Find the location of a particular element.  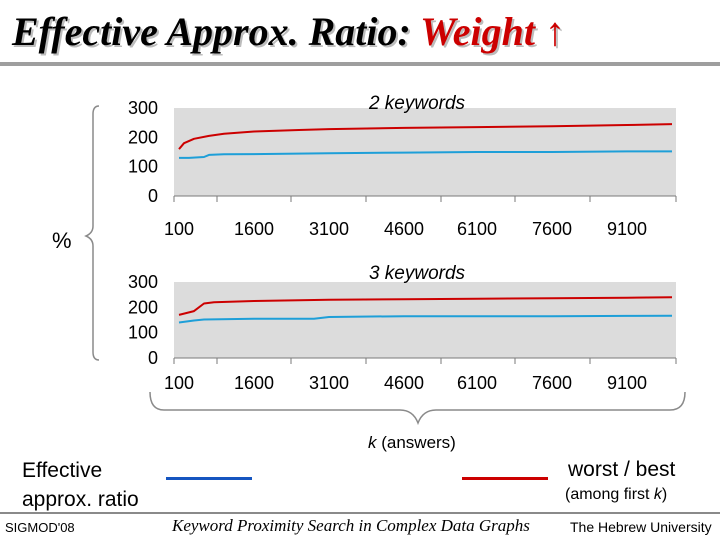

plot-area is located at coordinates (425, 320).